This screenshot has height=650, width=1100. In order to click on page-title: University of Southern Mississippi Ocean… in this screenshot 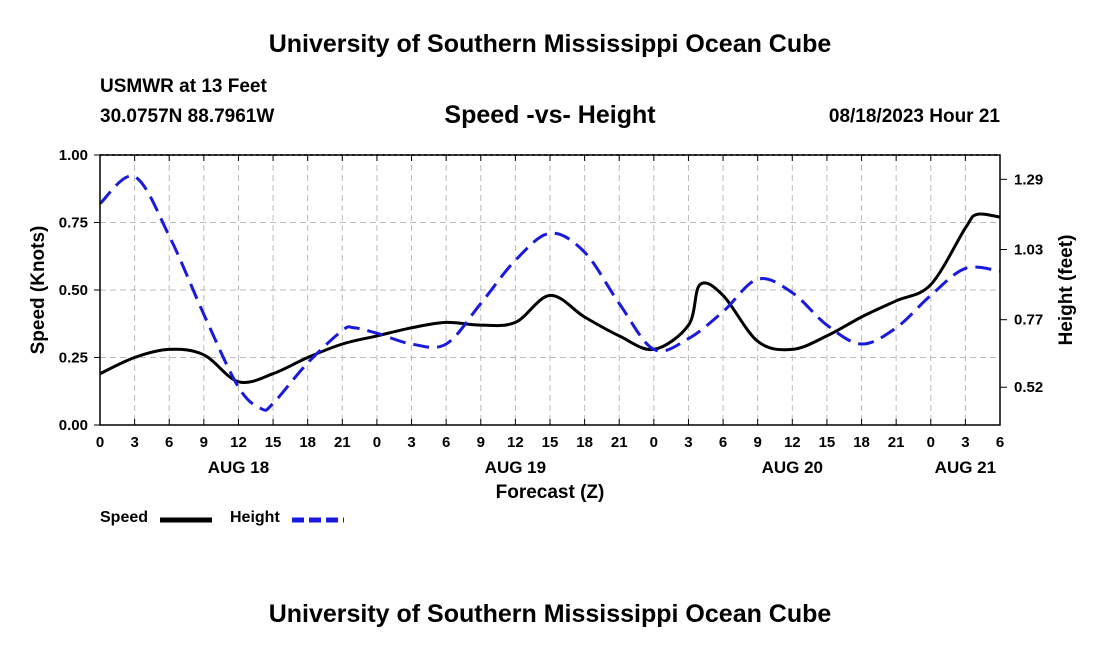, I will do `click(550, 44)`.